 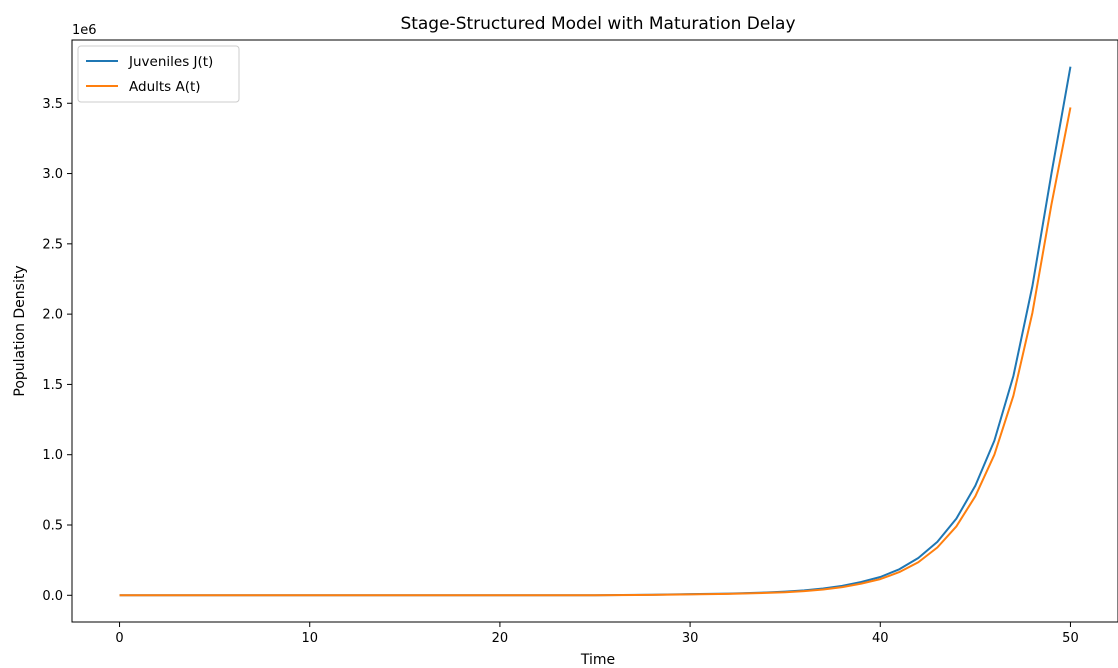 I want to click on legend: Juveniles J(t) Adults A(t), so click(x=158, y=74).